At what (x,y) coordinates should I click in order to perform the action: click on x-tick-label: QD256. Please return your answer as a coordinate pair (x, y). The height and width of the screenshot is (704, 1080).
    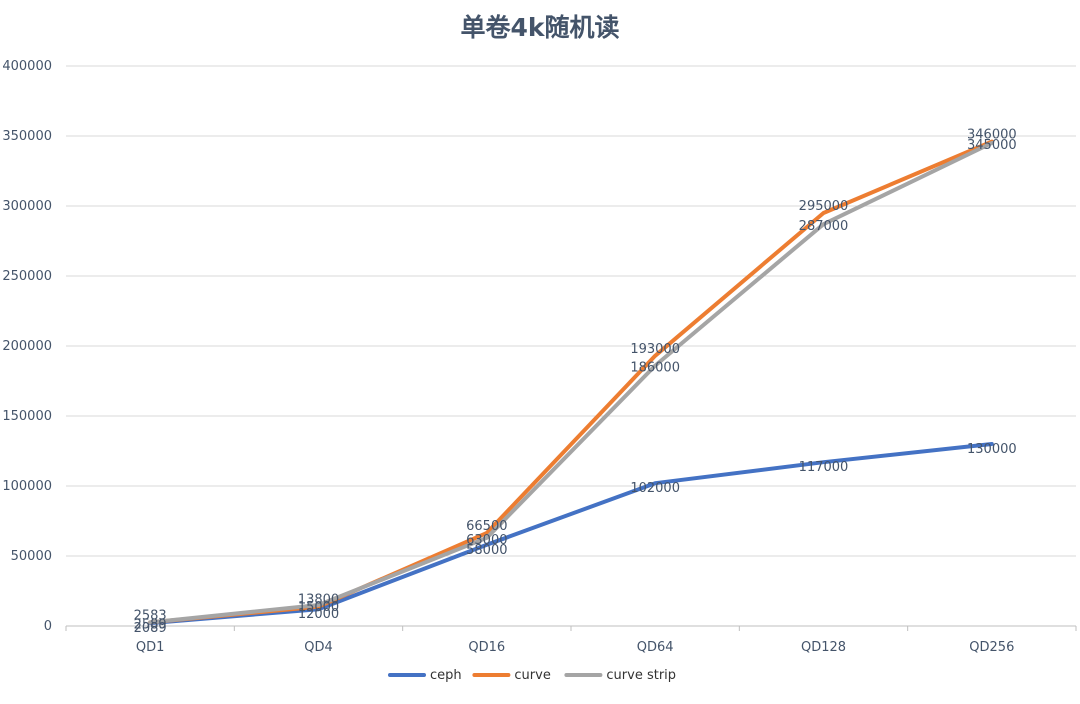
    Looking at the image, I should click on (991, 647).